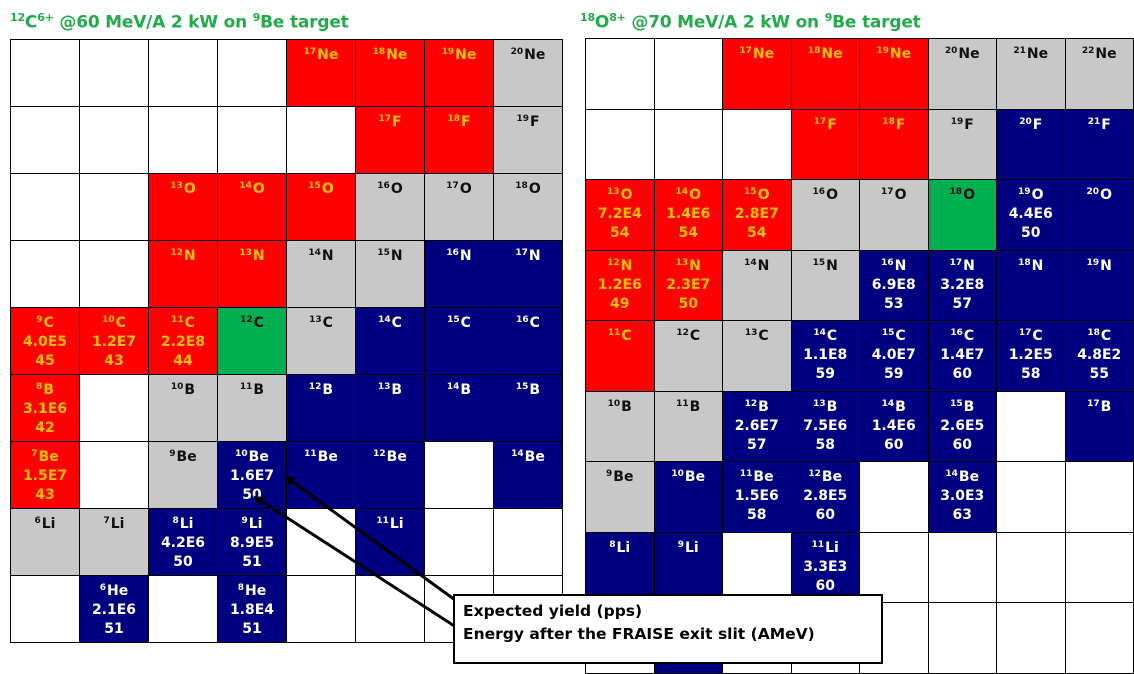 Image resolution: width=1134 pixels, height=674 pixels. Describe the element at coordinates (894, 54) in the screenshot. I see `nuclide-label: 19Ne` at that location.